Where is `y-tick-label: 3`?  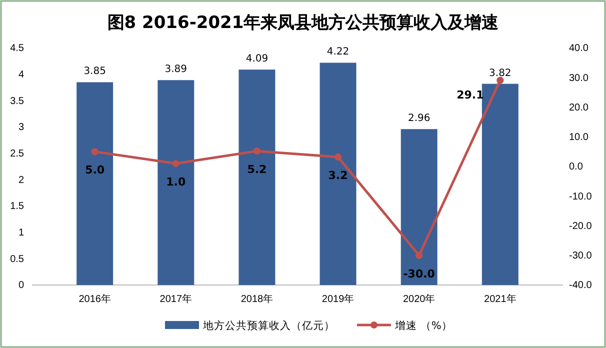
y-tick-label: 3 is located at coordinates (21, 128).